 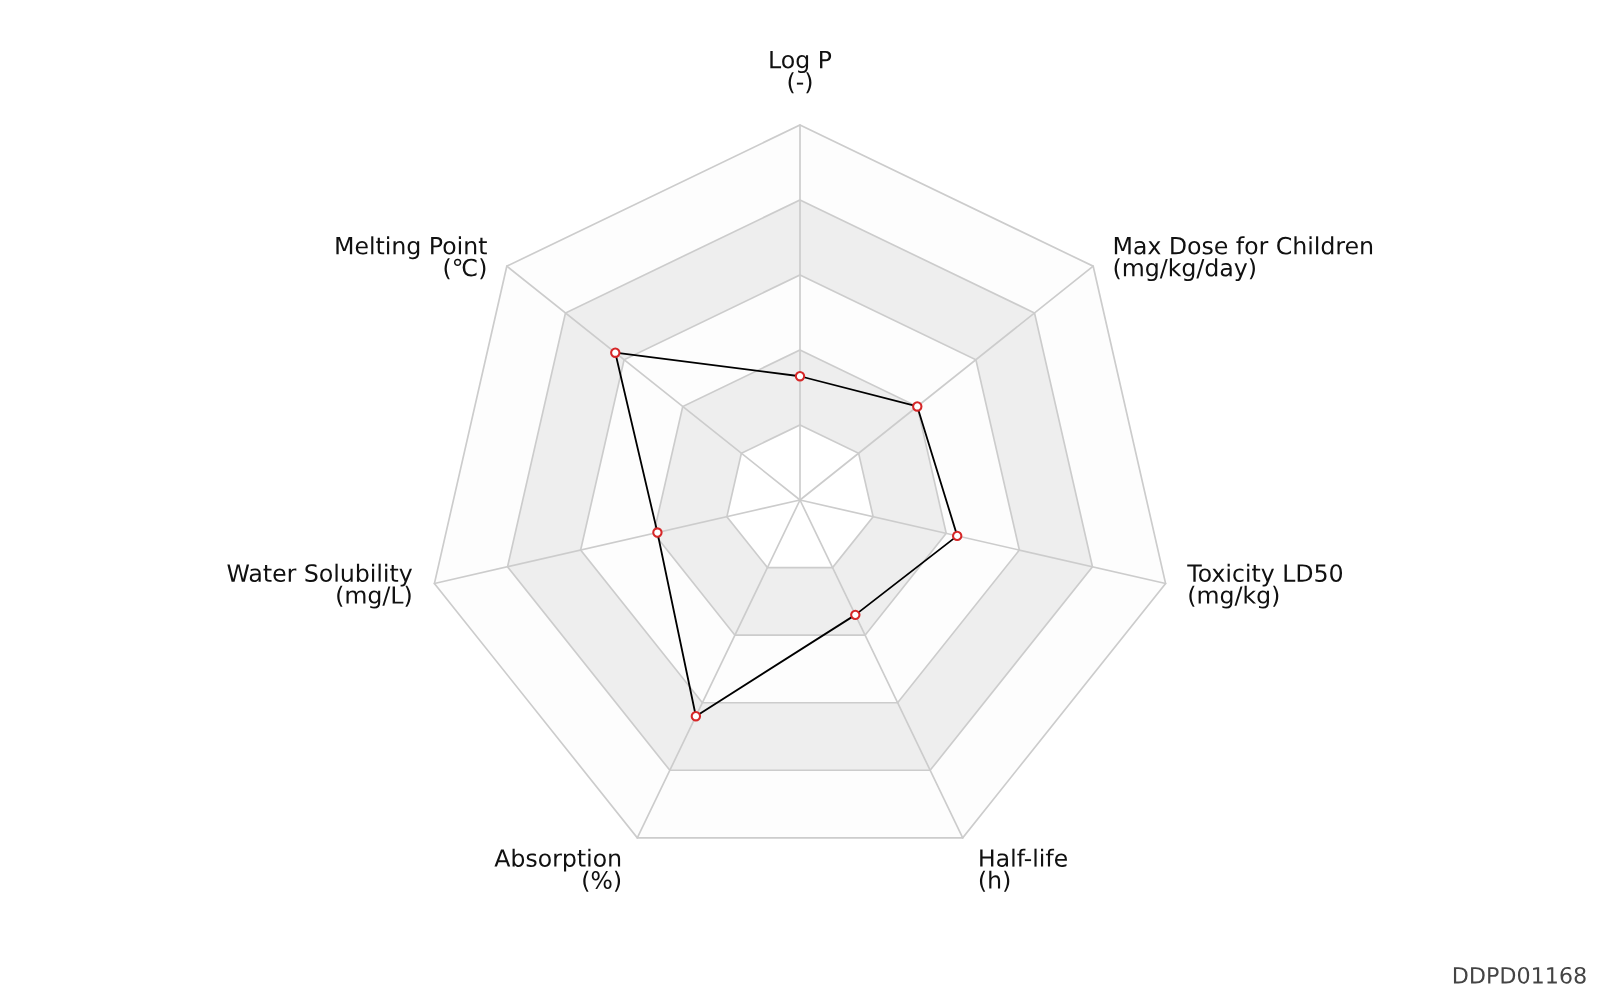 What do you see at coordinates (1265, 586) in the screenshot?
I see `spoke-label: Toxicity LD50 (mg/kg)` at bounding box center [1265, 586].